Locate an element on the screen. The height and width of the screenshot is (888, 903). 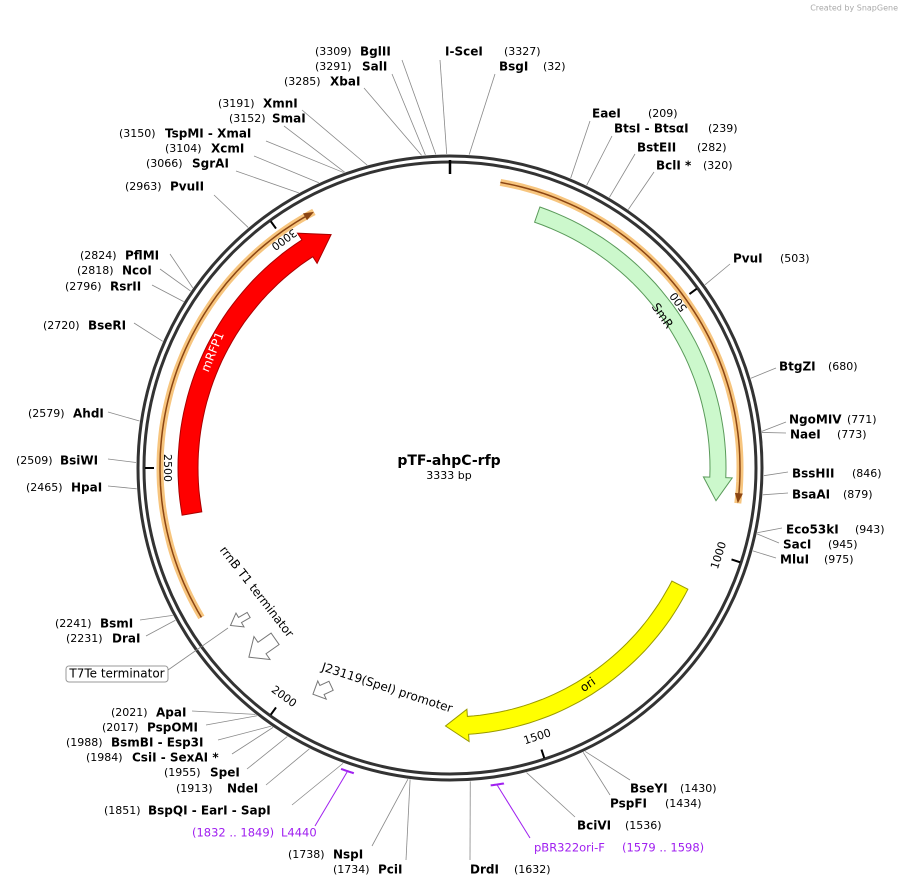
site-position: (879) is located at coordinates (858, 494).